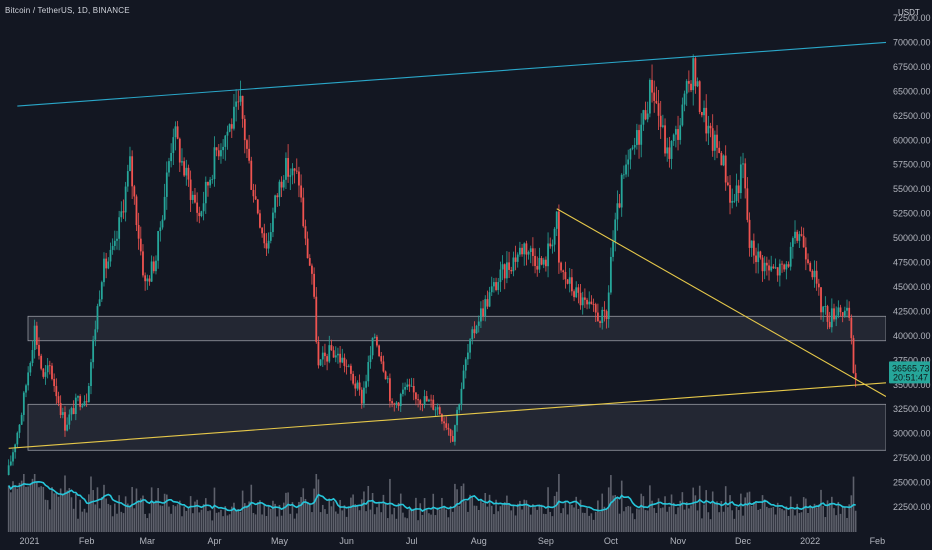 This screenshot has height=550, width=932. Describe the element at coordinates (148, 541) in the screenshot. I see `time-axis-tick-label: Mar` at that location.